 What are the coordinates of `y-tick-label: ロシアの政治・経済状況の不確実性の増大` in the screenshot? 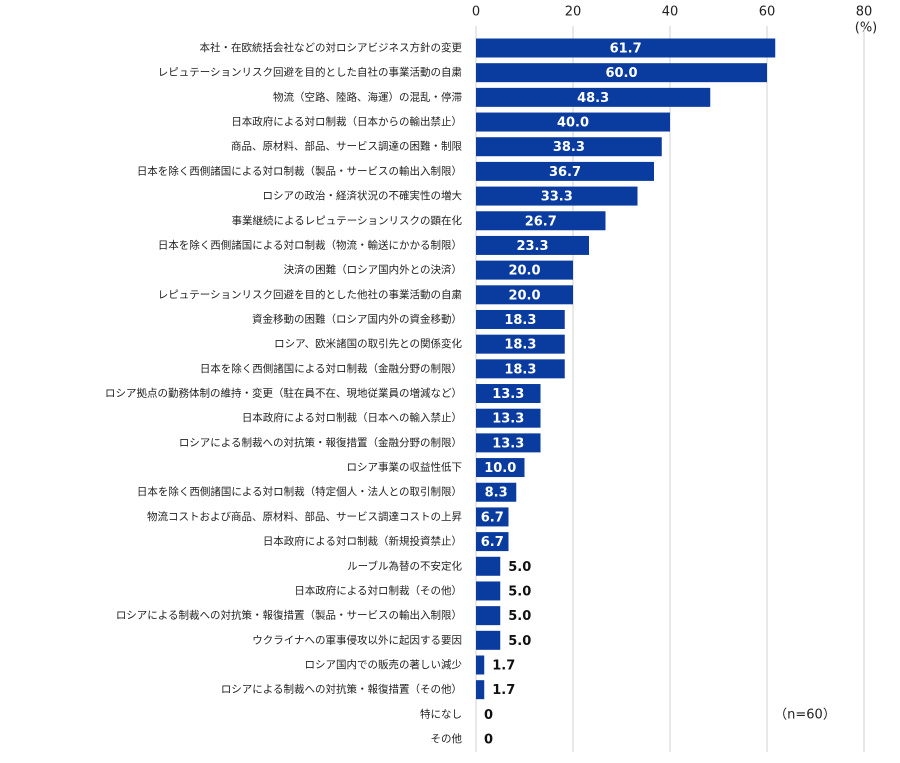 It's located at (363, 195).